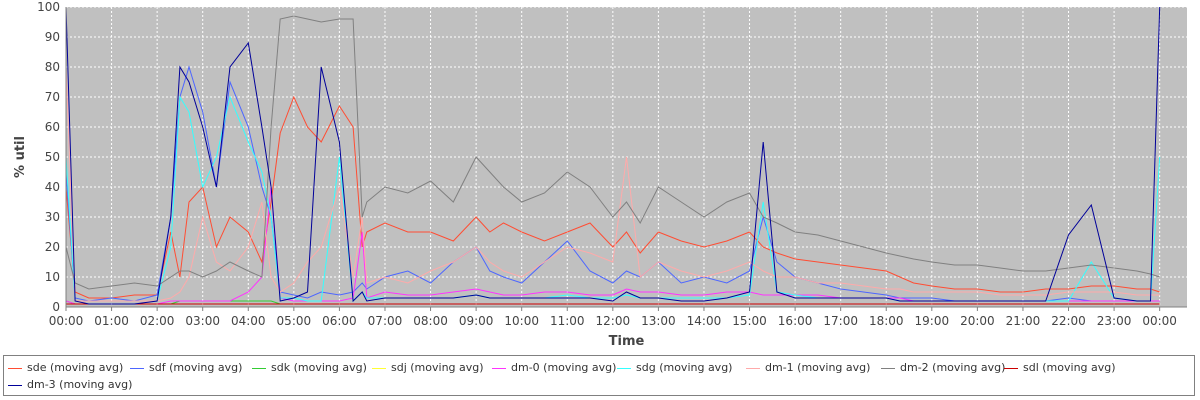 The height and width of the screenshot is (400, 1200). I want to click on y-tick-label: 10, so click(52, 277).